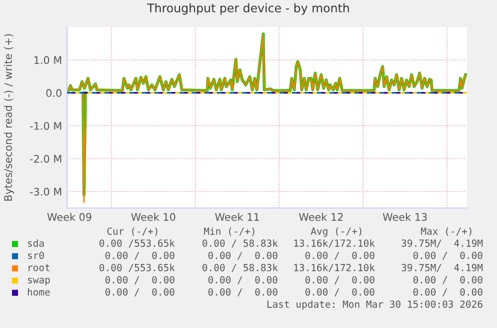 Image resolution: width=497 pixels, height=328 pixels. Describe the element at coordinates (320, 216) in the screenshot. I see `x-tick-label: Week 12` at that location.